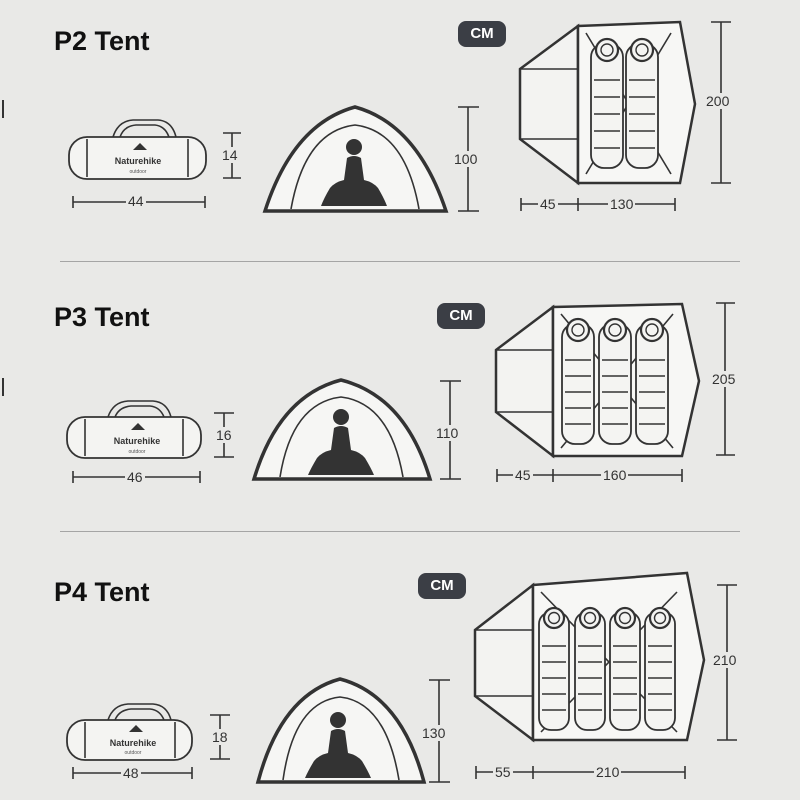  What do you see at coordinates (230, 155) in the screenshot?
I see `bag-diameter-label: 14` at bounding box center [230, 155].